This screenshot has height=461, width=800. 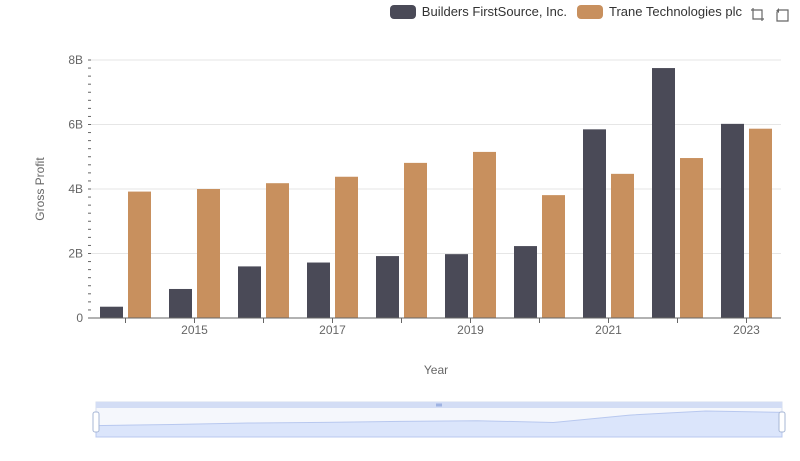 What do you see at coordinates (675, 11) in the screenshot?
I see `legend-label-trane: Trane Technologies plc` at bounding box center [675, 11].